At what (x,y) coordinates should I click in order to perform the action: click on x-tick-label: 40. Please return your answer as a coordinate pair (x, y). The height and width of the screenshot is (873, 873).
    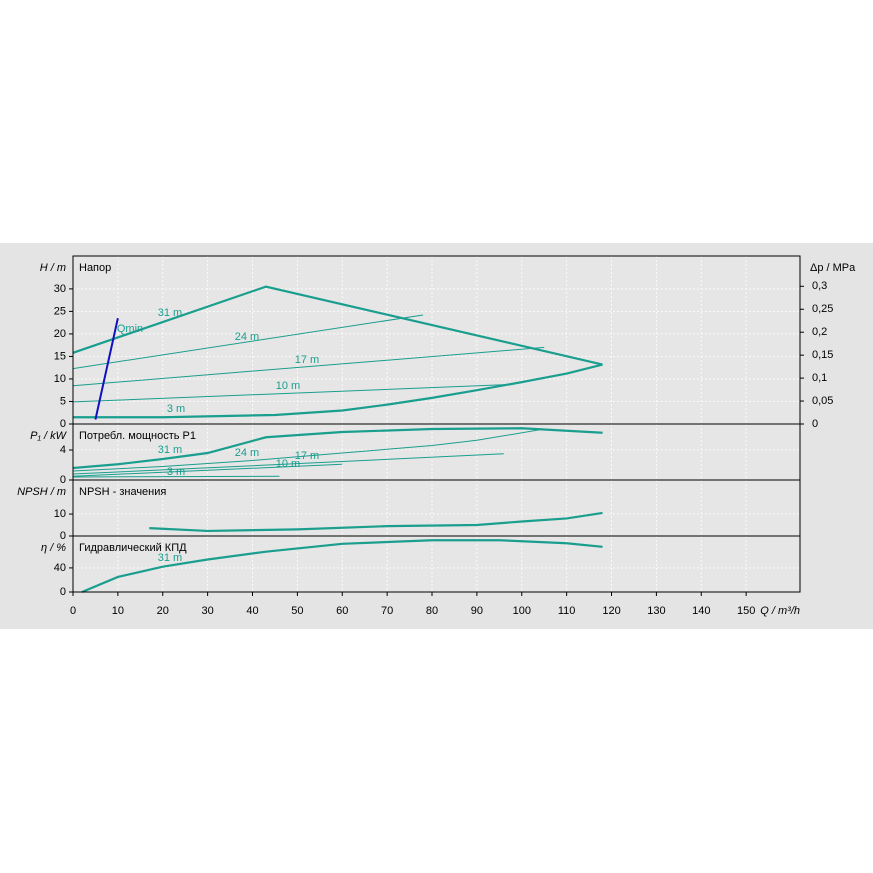
    Looking at the image, I should click on (252, 611).